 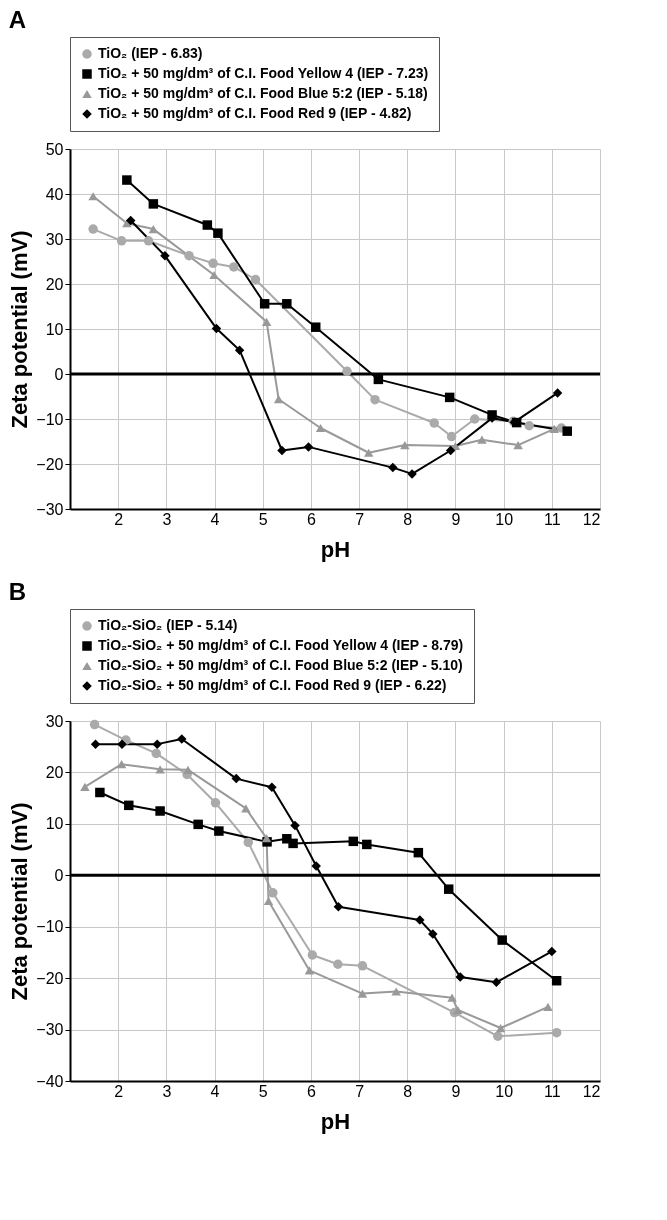 What do you see at coordinates (17, 591) in the screenshot?
I see `chart-title: B` at bounding box center [17, 591].